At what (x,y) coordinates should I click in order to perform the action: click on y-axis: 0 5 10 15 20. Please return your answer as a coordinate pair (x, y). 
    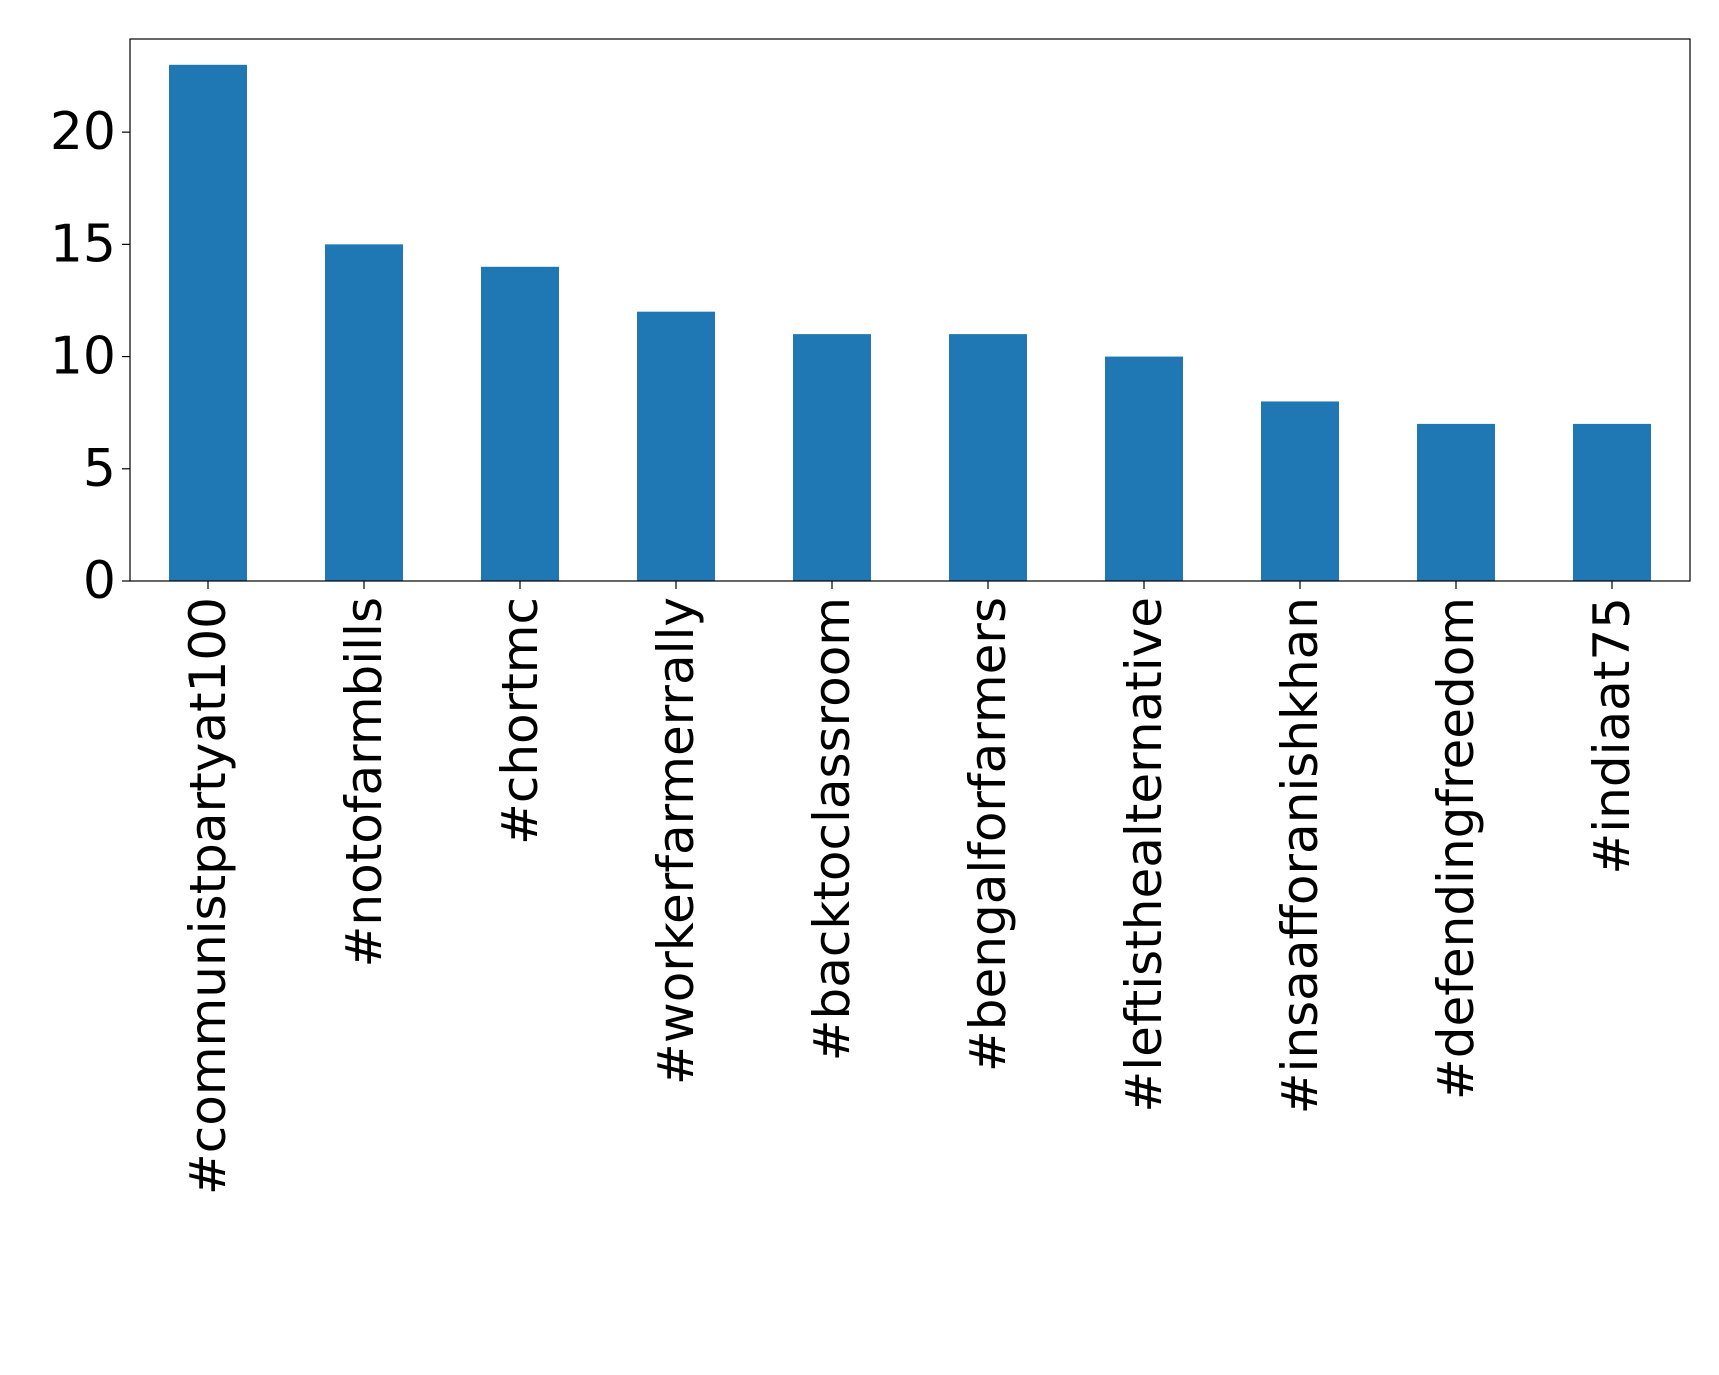
    Looking at the image, I should click on (90, 356).